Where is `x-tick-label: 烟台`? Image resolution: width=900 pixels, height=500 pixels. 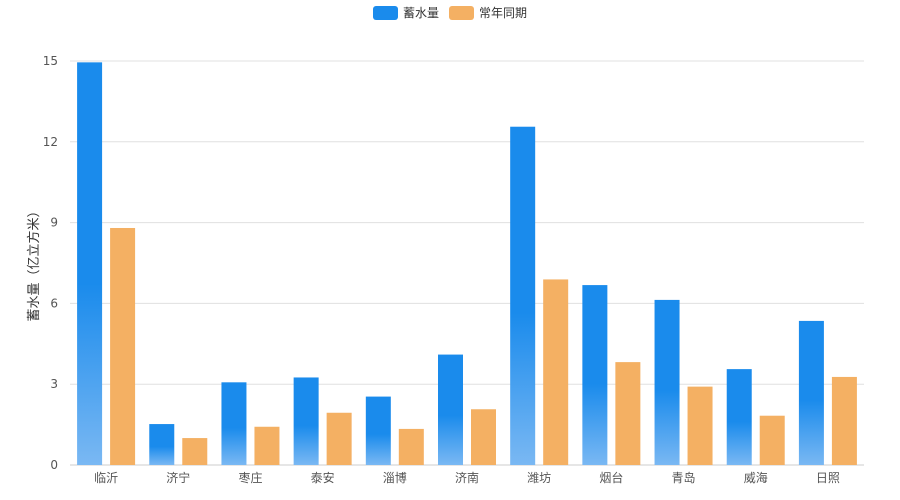
x-tick-label: 烟台 is located at coordinates (611, 477).